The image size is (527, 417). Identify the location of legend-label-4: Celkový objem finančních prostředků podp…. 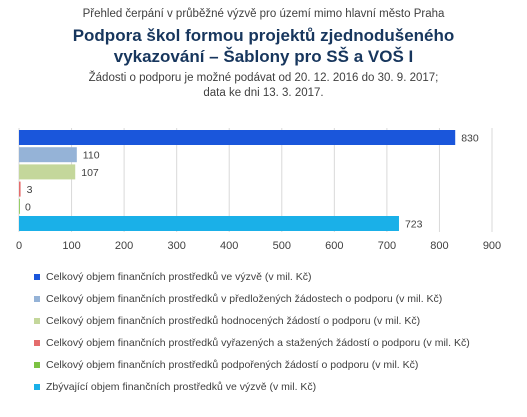
(232, 365).